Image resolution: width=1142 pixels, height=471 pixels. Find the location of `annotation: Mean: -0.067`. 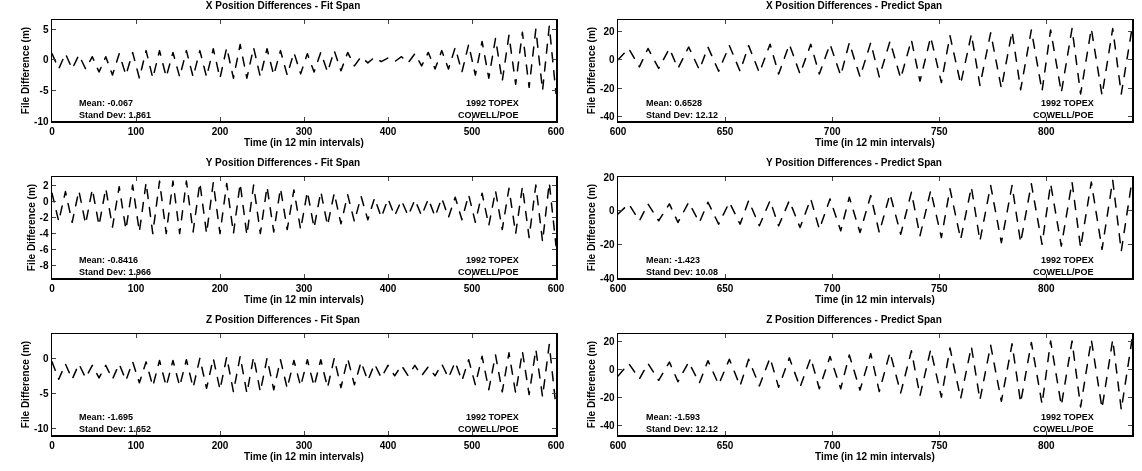

annotation: Mean: -0.067 is located at coordinates (106, 103).